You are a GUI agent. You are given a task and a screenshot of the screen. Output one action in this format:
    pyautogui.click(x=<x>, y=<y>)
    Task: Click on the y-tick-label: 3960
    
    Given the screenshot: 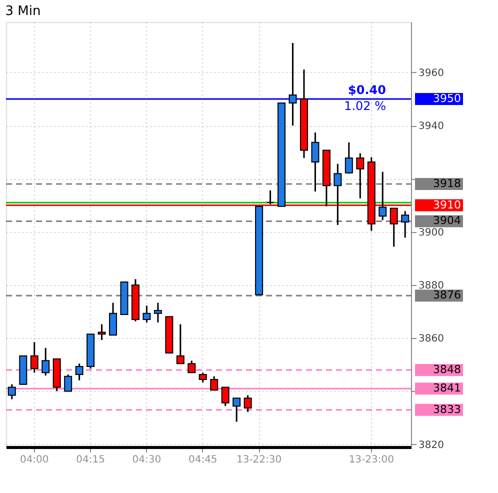 What is the action you would take?
    pyautogui.click(x=431, y=73)
    